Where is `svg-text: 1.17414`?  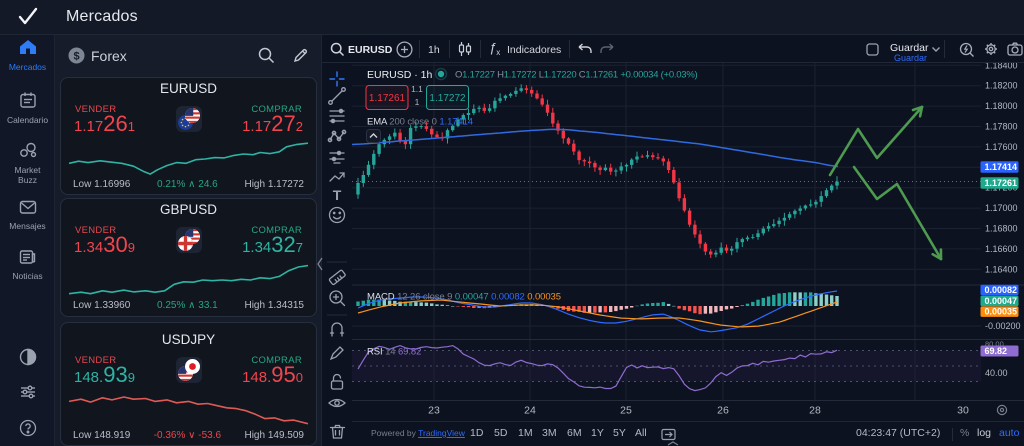
svg-text: 1.17414 is located at coordinates (1001, 167).